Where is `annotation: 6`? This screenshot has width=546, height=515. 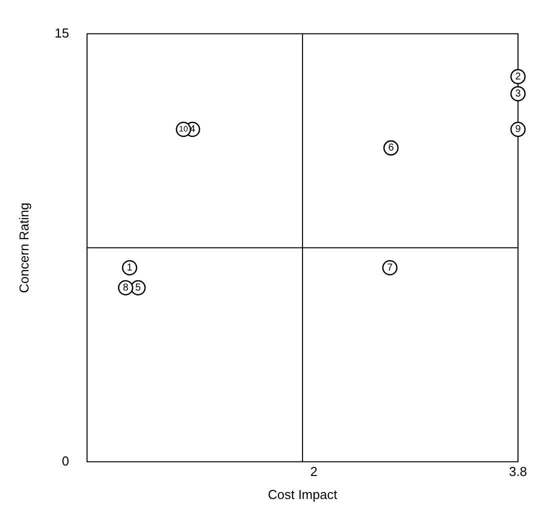 annotation: 6 is located at coordinates (391, 148).